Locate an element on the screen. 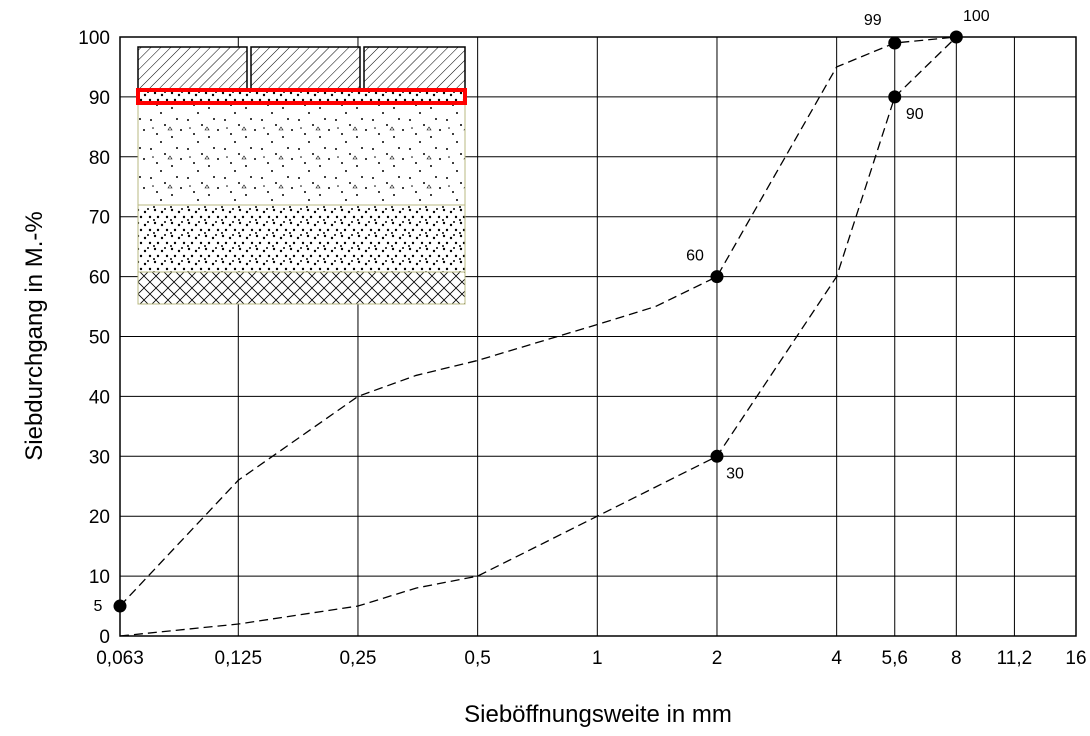 Image resolution: width=1090 pixels, height=736 pixels. x-tick-label: 1 is located at coordinates (597, 658).